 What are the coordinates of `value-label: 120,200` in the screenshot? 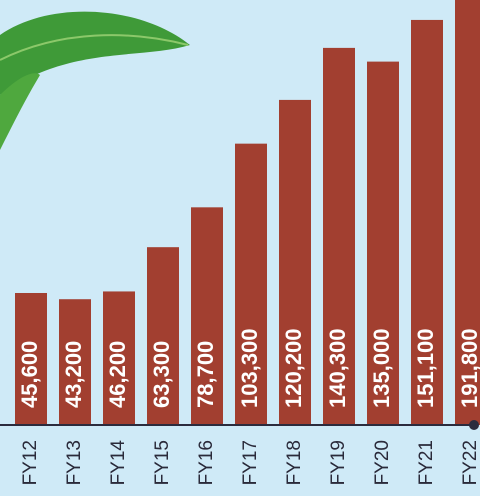 It's located at (293, 368).